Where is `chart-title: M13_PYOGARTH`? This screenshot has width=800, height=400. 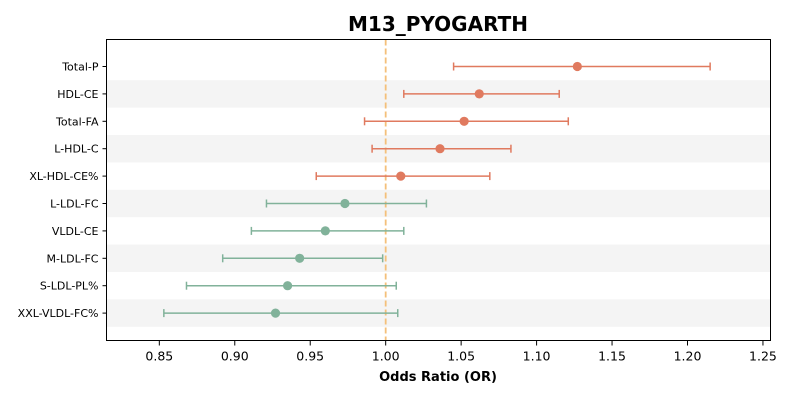
chart-title: M13_PYOGARTH is located at coordinates (438, 24).